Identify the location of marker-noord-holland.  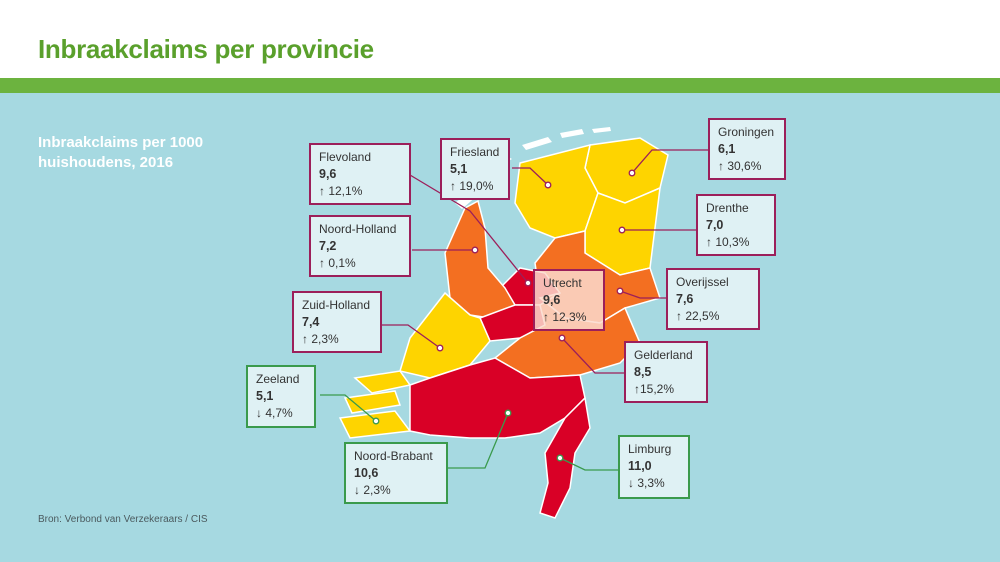
(475, 250).